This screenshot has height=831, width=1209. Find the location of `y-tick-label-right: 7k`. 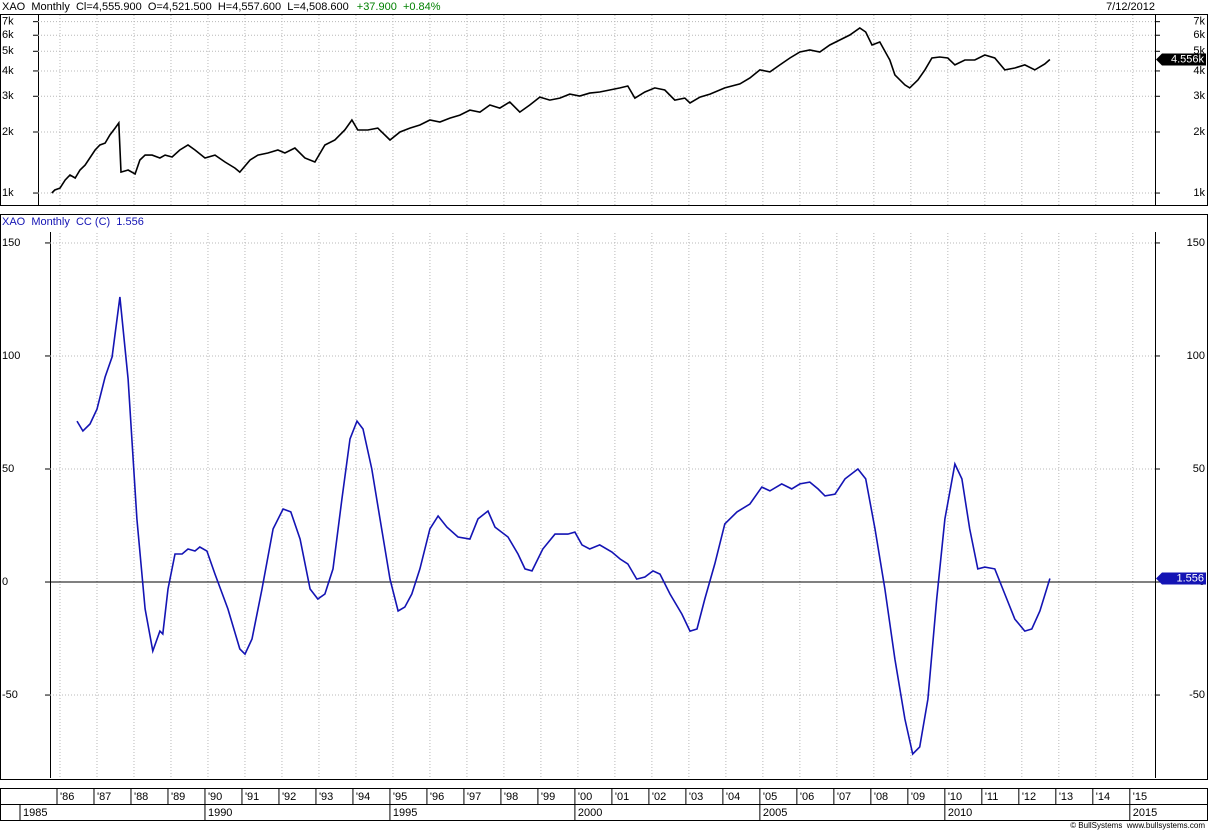

y-tick-label-right: 7k is located at coordinates (1199, 22).